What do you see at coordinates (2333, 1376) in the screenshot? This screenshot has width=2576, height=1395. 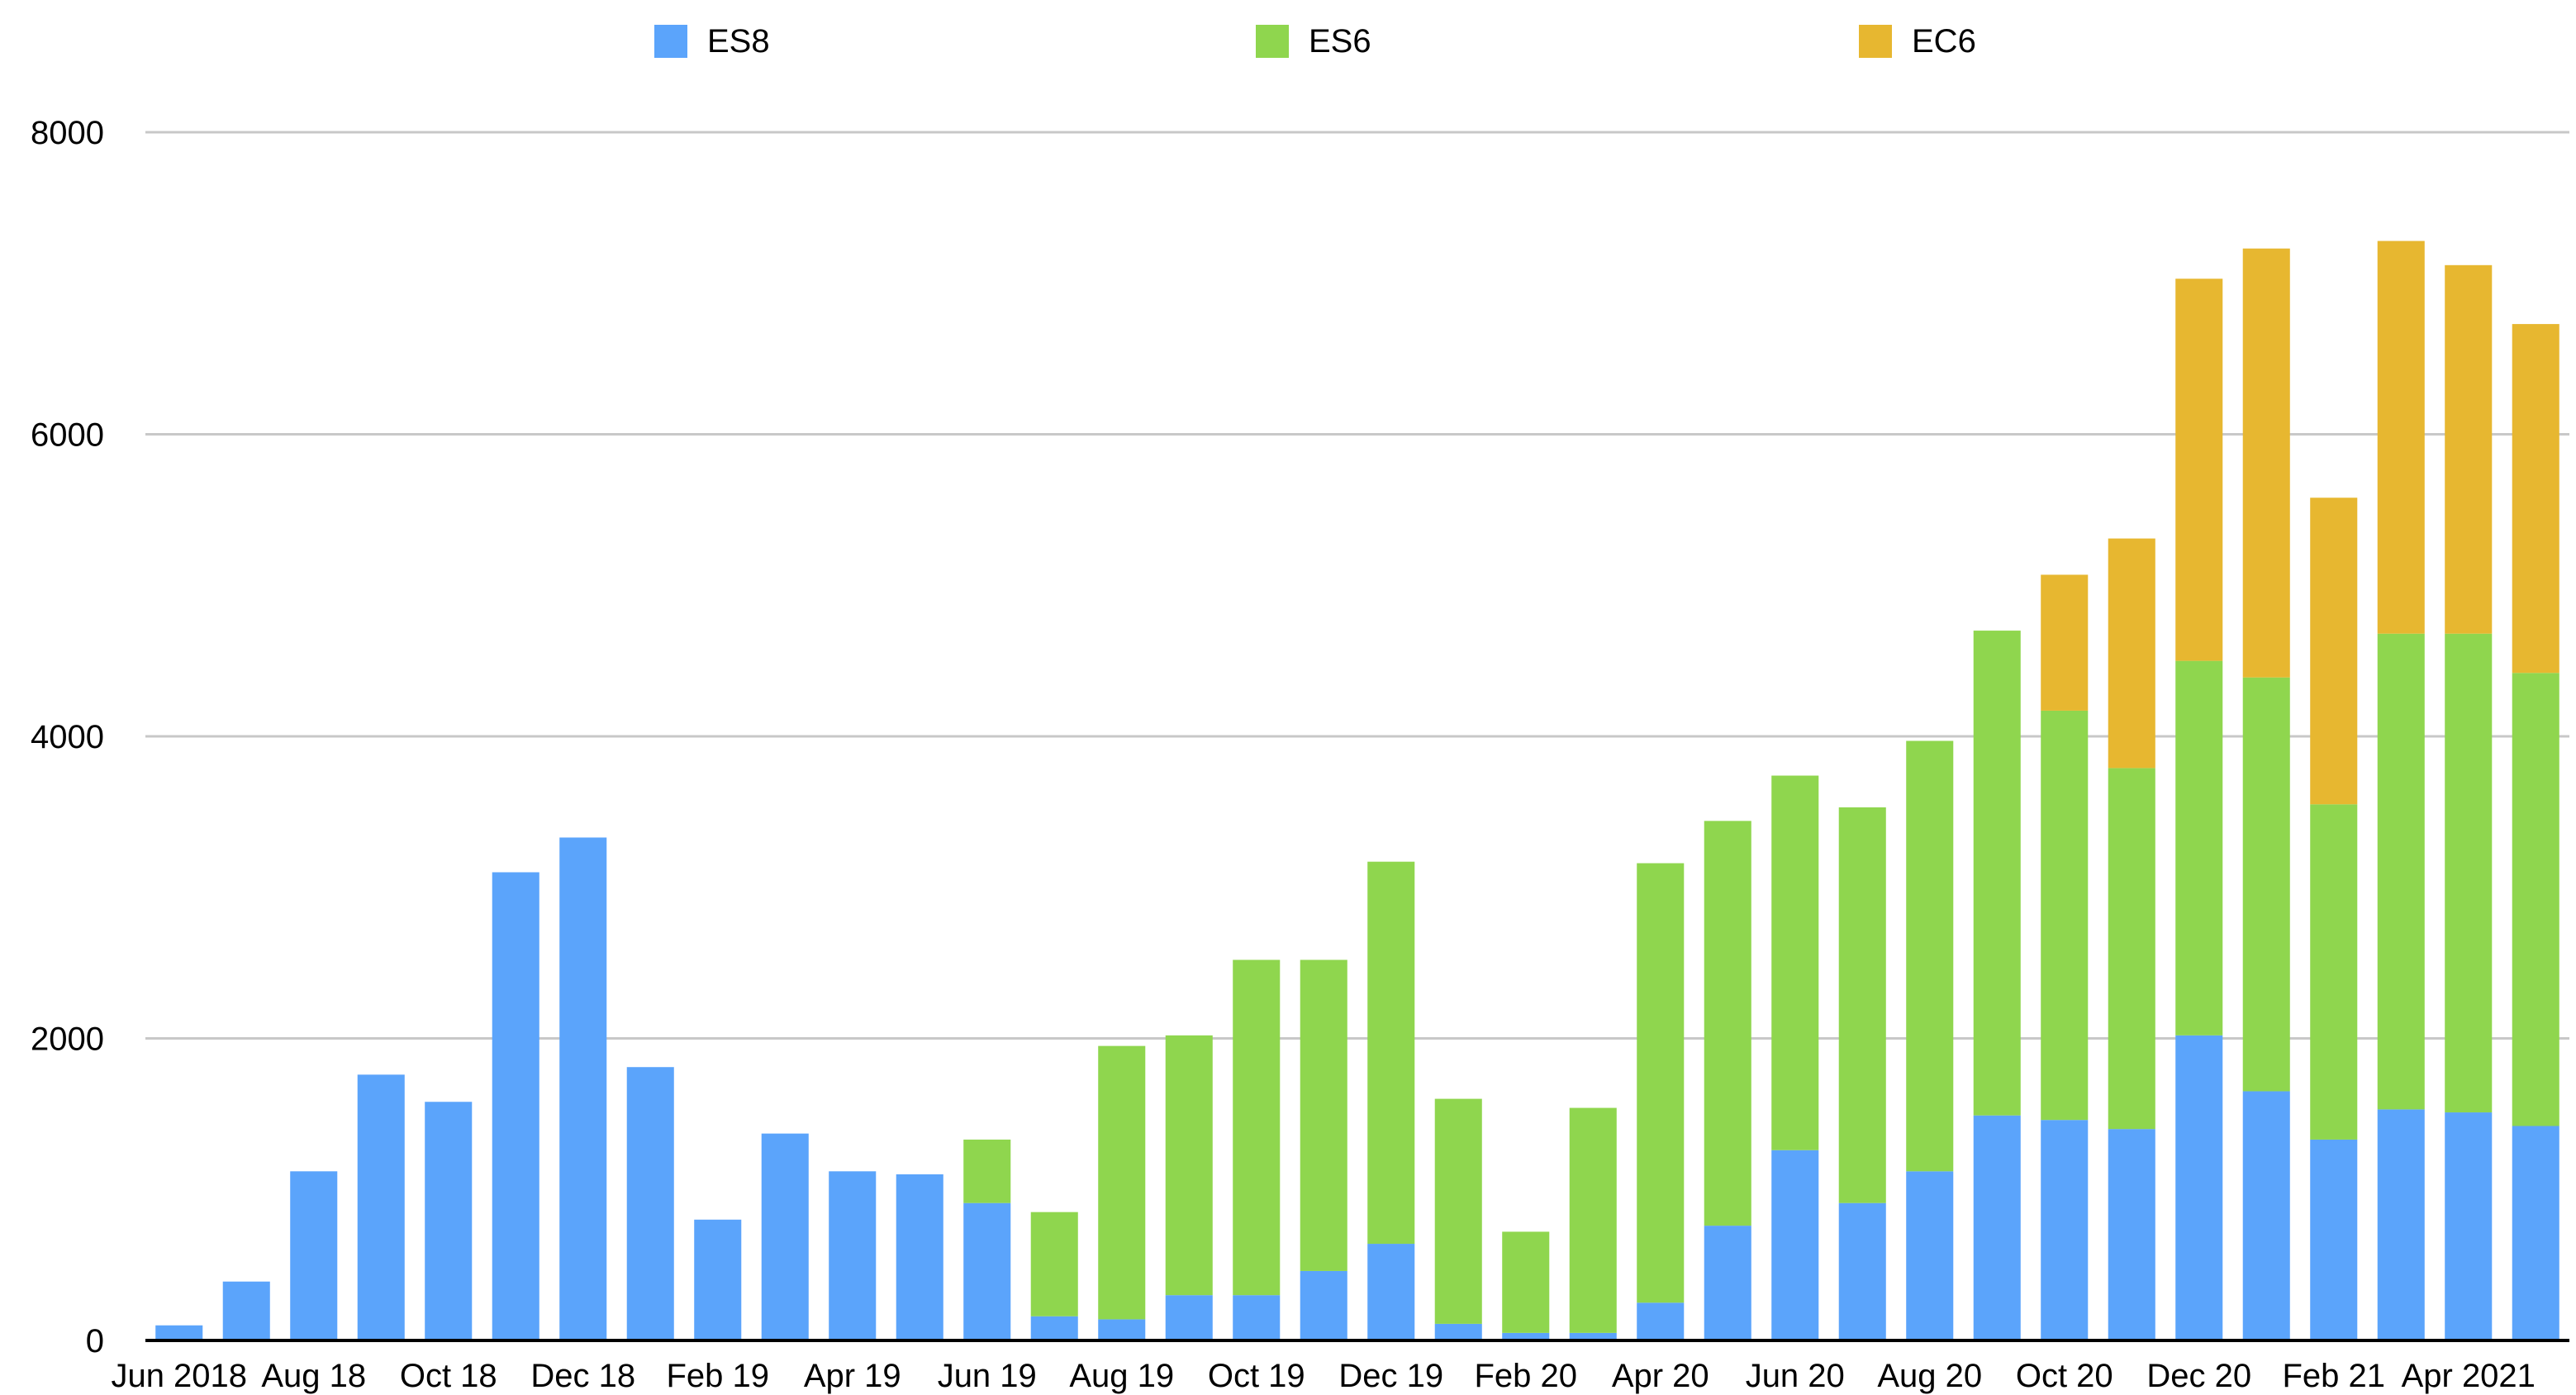 I see `x-tick-label: Feb 21` at bounding box center [2333, 1376].